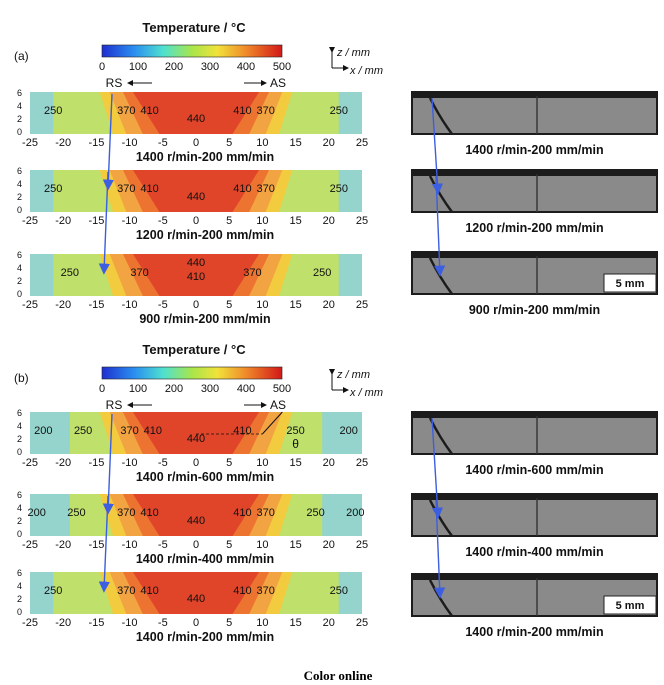 Image resolution: width=664 pixels, height=685 pixels. What do you see at coordinates (242, 431) in the screenshot?
I see `contour-label-5: 410` at bounding box center [242, 431].